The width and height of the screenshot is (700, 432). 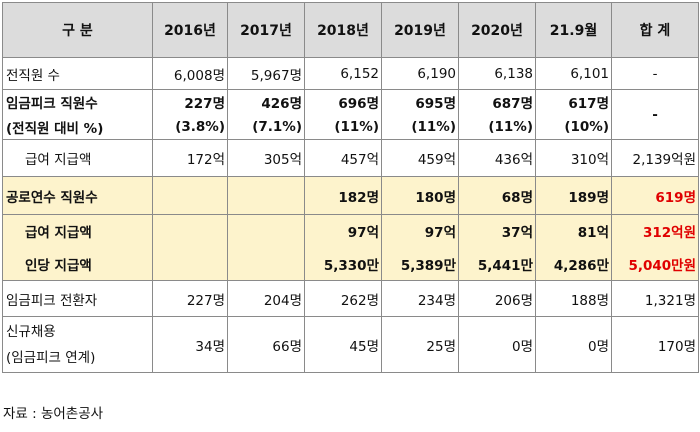 What do you see at coordinates (420, 73) in the screenshot?
I see `cell: 6,190` at bounding box center [420, 73].